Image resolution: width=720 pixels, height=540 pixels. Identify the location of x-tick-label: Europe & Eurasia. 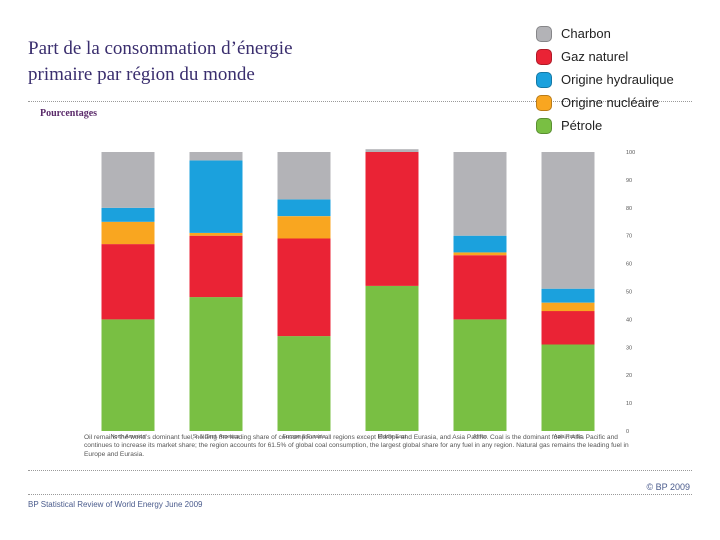
(304, 437).